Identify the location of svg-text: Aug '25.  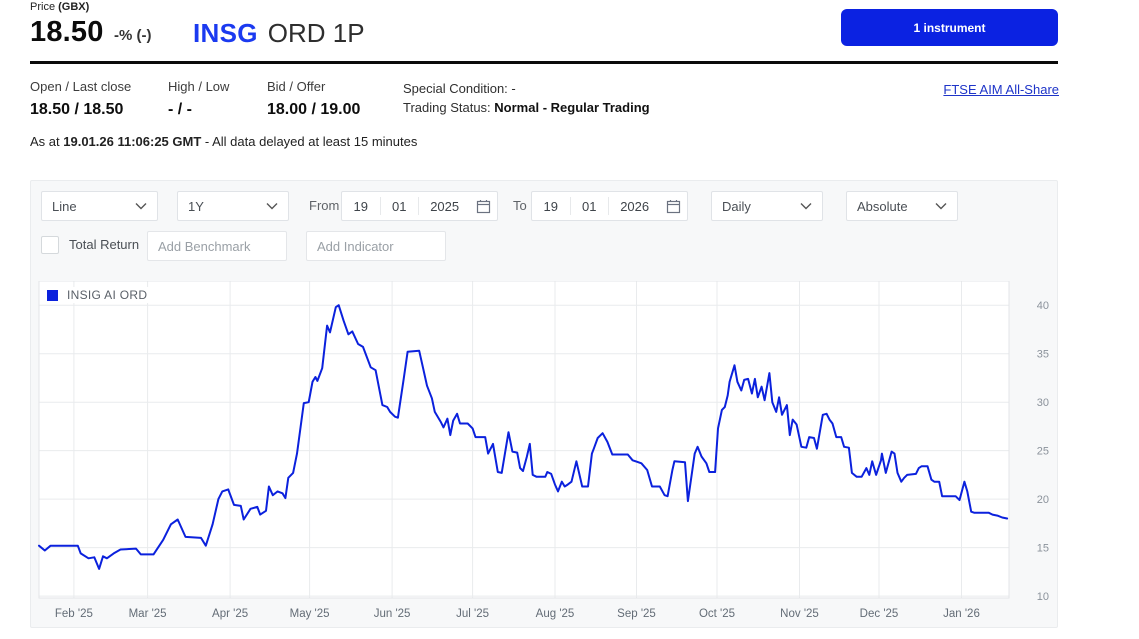
(555, 614).